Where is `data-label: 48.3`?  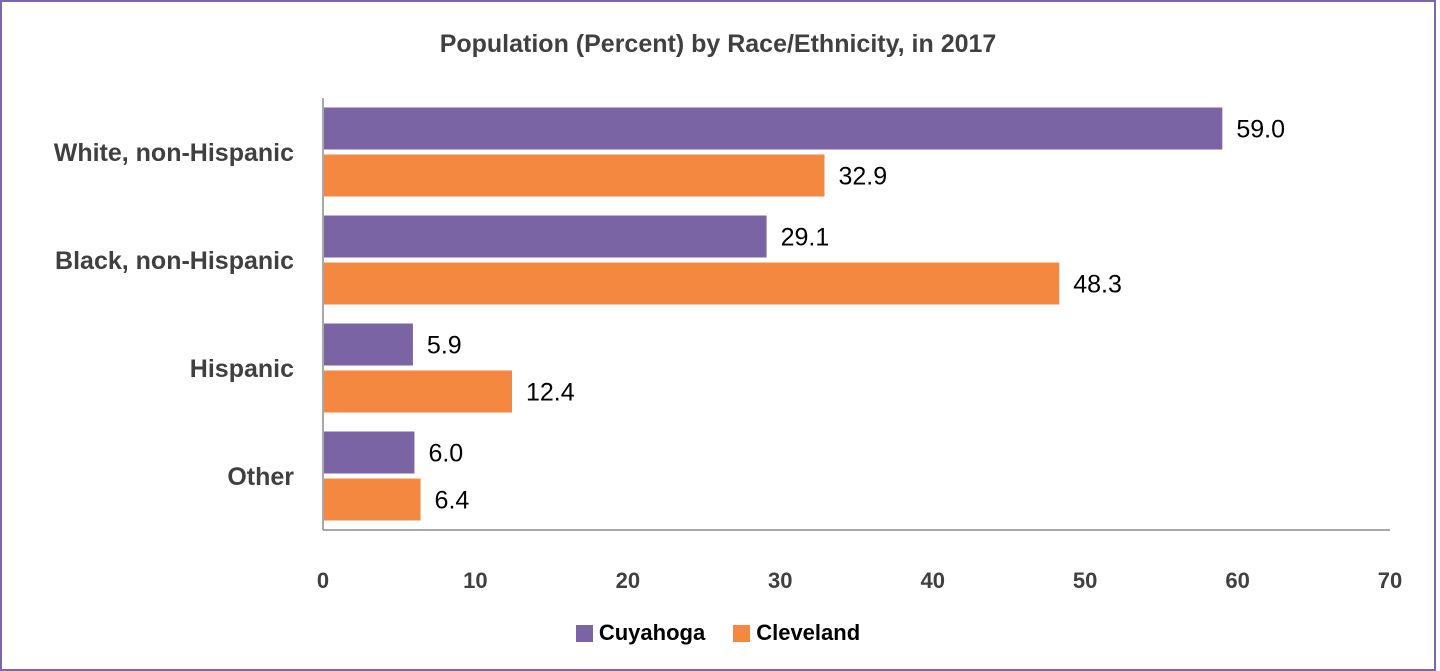
data-label: 48.3 is located at coordinates (1097, 285).